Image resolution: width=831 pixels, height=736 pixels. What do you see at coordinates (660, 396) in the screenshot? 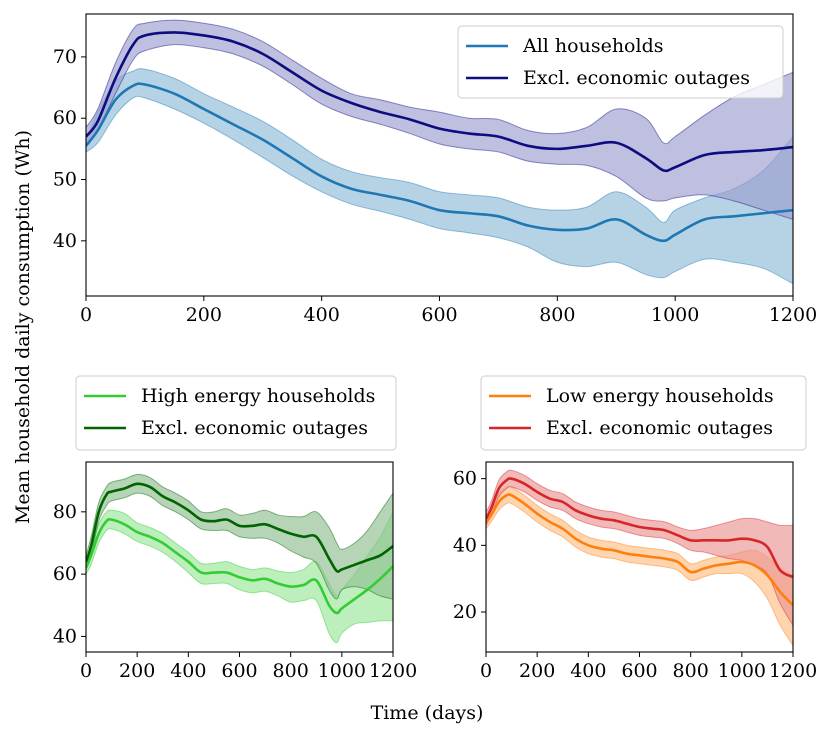
I see `legend-entry-0: Low energy households` at bounding box center [660, 396].